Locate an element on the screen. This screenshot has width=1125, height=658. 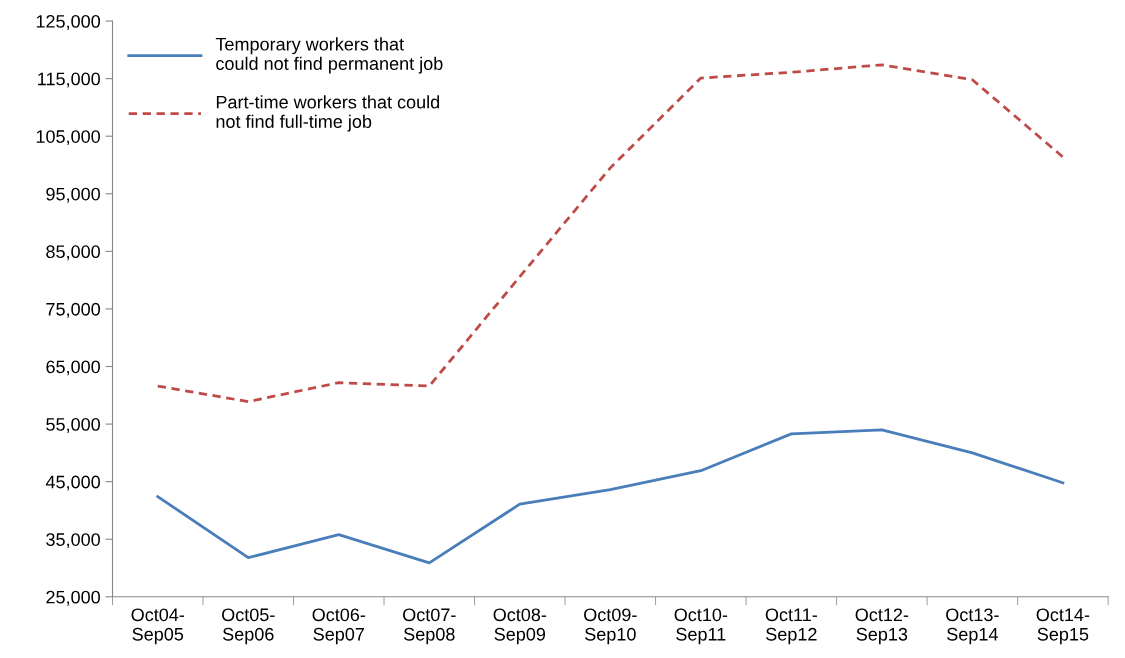
x-tick-label: Oct14- Sep15 is located at coordinates (1063, 626).